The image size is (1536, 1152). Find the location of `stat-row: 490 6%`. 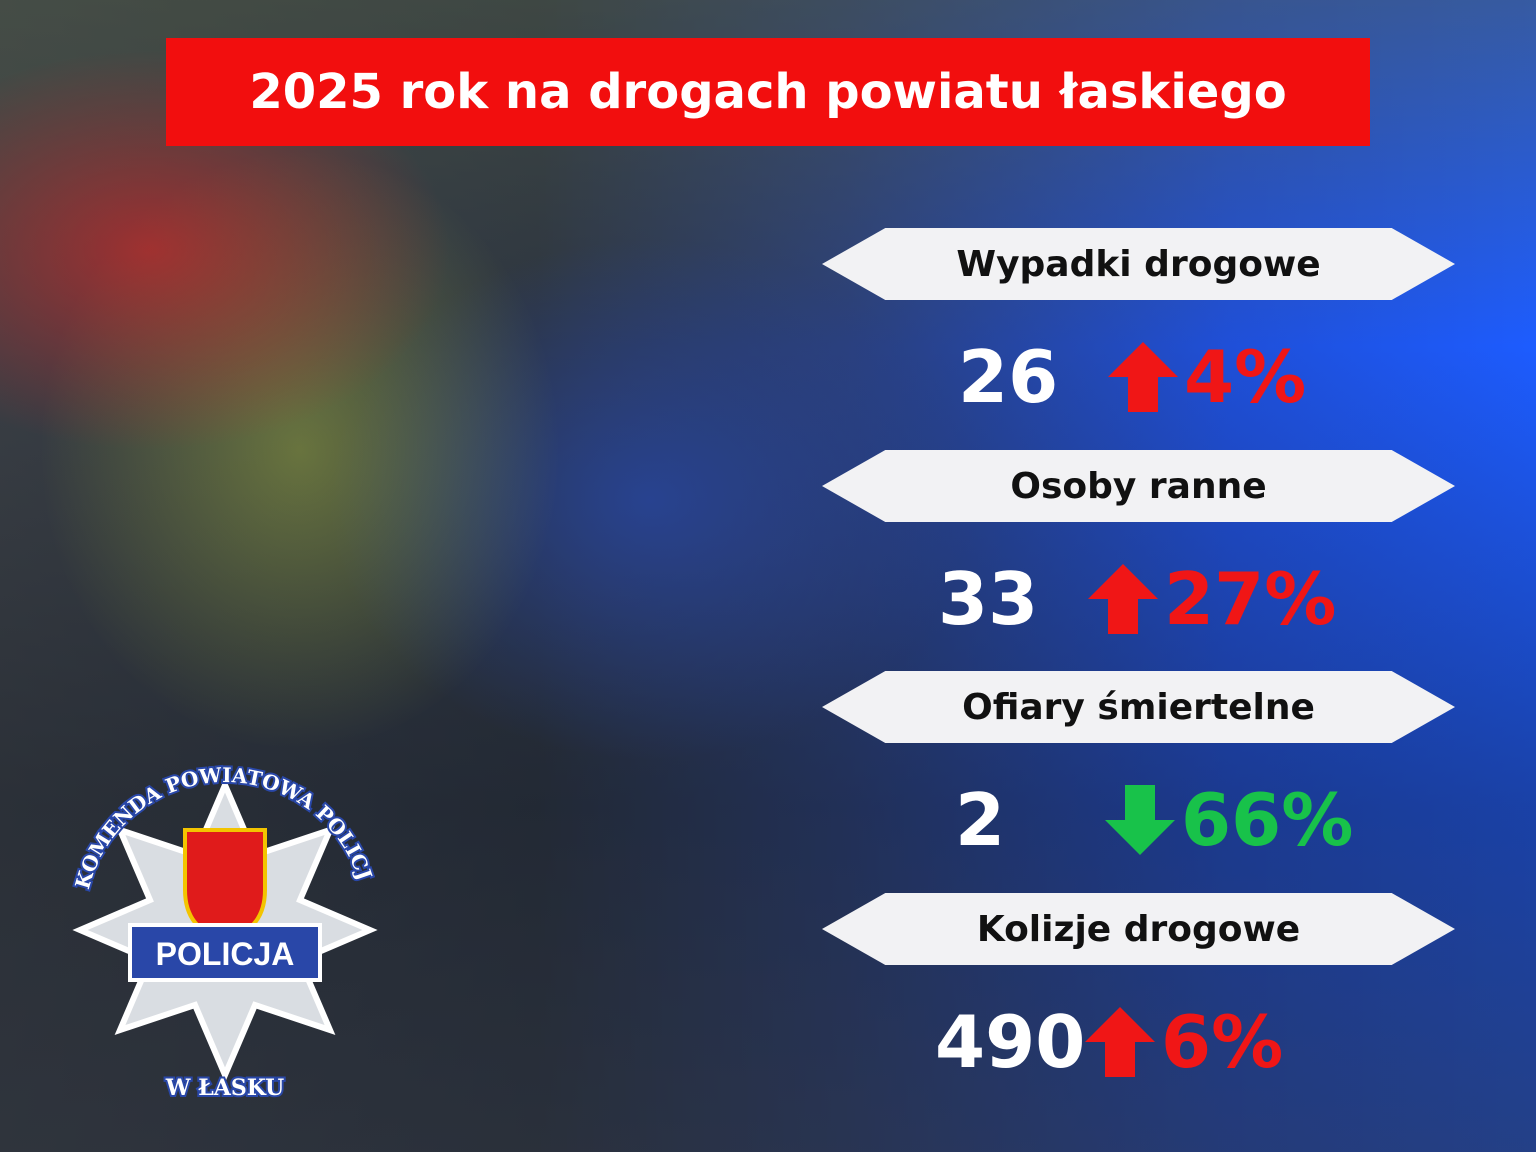

stat-row: 490 6% is located at coordinates (1109, 1042).